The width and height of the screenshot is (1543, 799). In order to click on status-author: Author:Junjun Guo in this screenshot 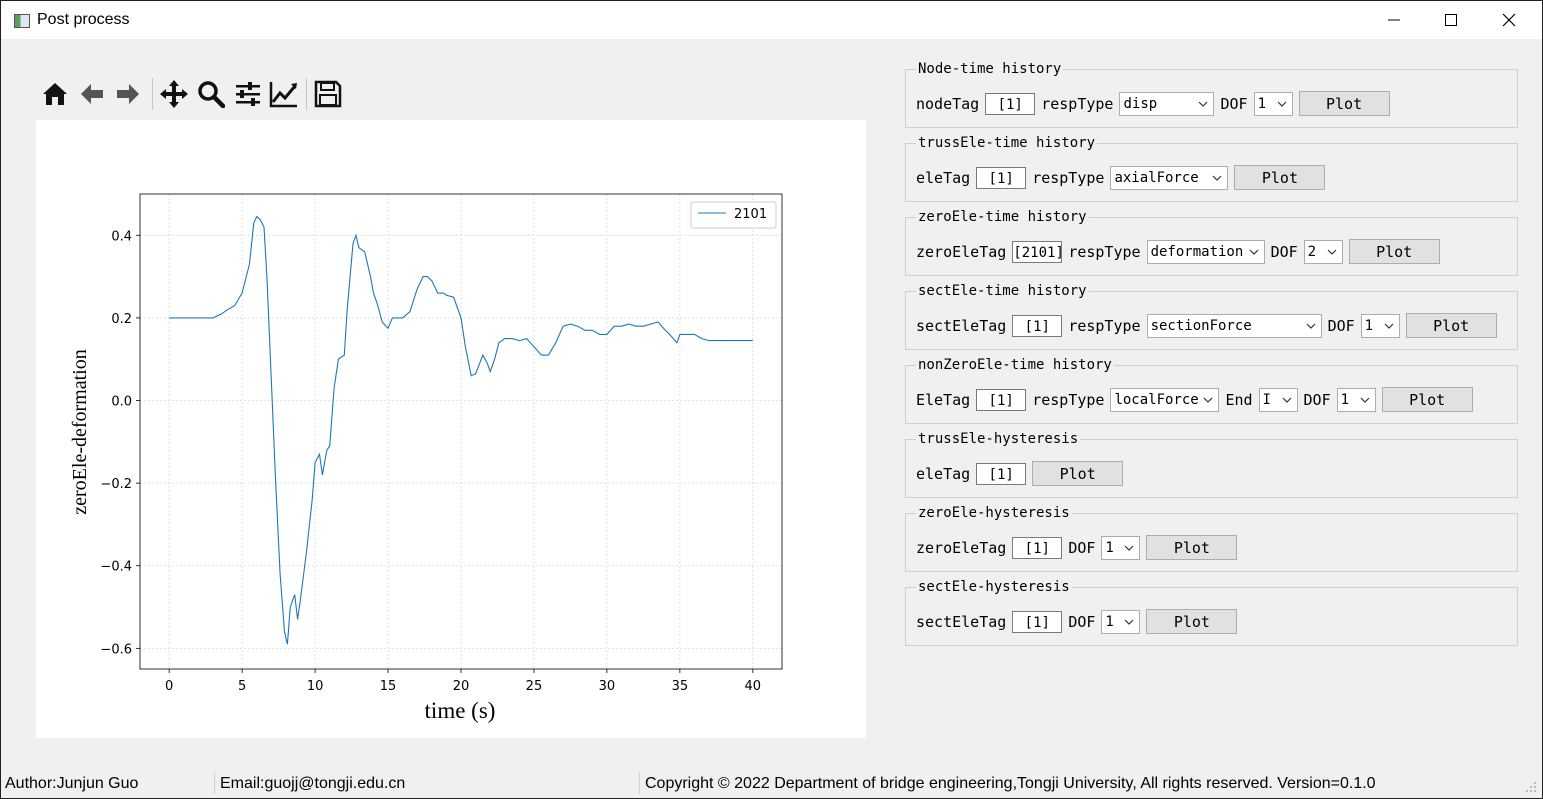, I will do `click(72, 783)`.